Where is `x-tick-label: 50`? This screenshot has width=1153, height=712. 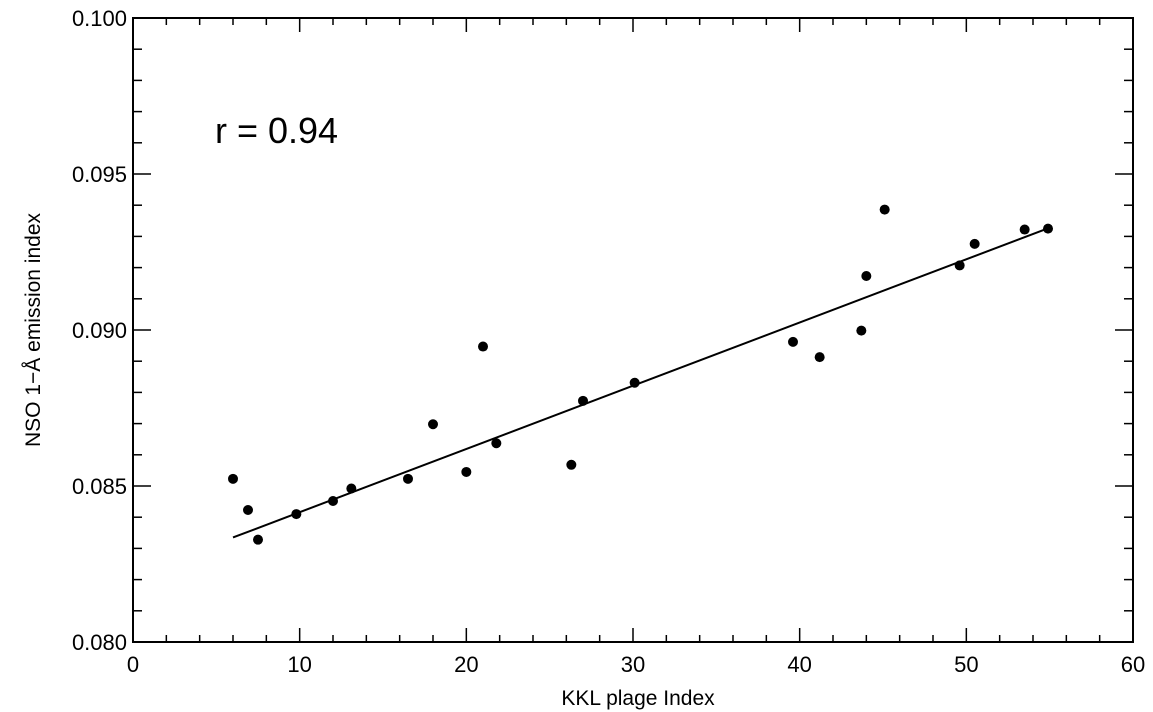 x-tick-label: 50 is located at coordinates (966, 664).